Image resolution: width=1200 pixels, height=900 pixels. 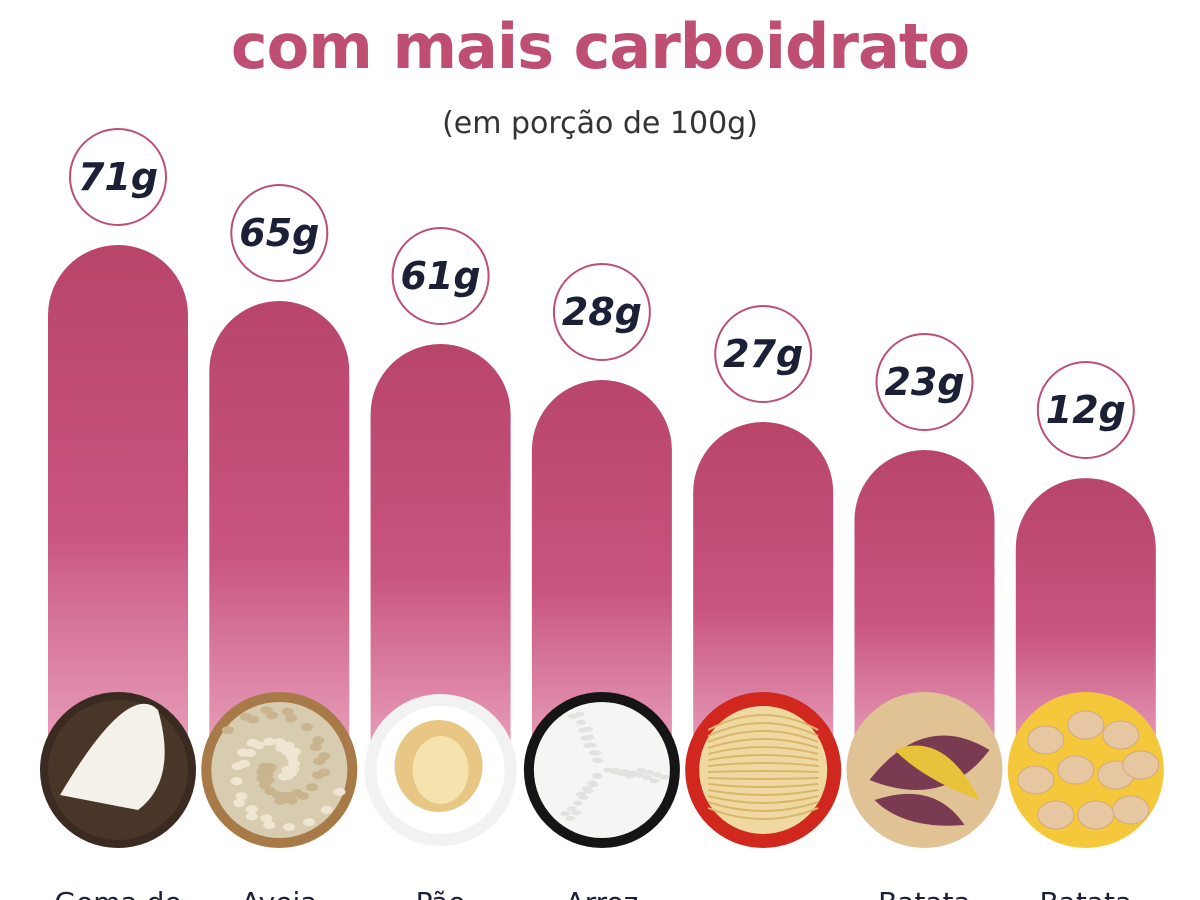 I want to click on data-label: 28g, so click(x=602, y=312).